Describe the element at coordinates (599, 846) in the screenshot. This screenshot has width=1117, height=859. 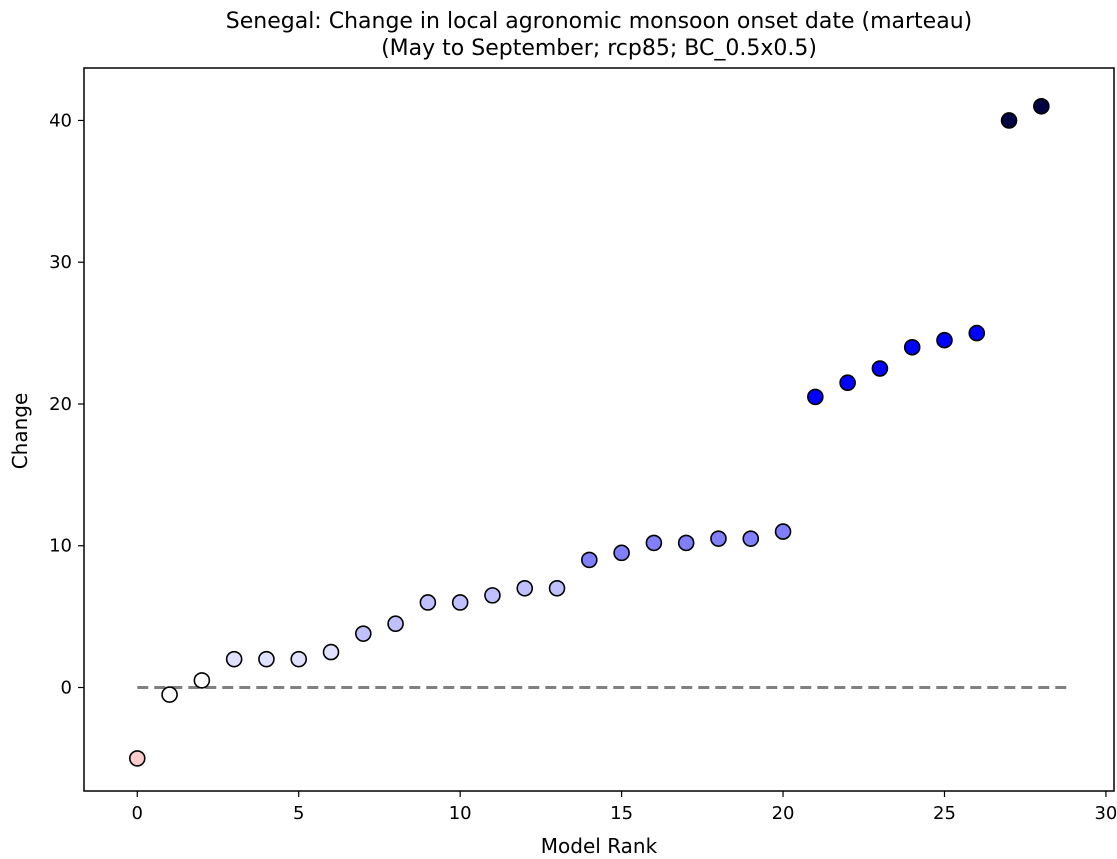
I see `x-axis-label: Model Rank` at that location.